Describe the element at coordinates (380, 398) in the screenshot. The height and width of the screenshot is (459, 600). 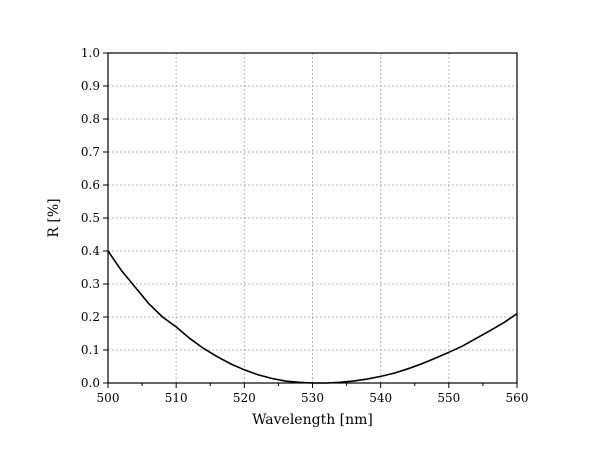
I see `x-tick-label: 540` at that location.